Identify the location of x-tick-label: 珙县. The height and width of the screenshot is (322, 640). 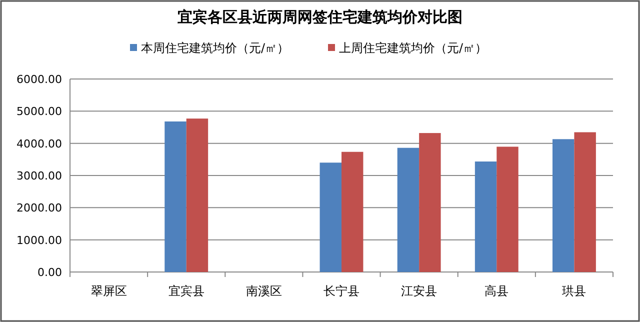
(574, 291).